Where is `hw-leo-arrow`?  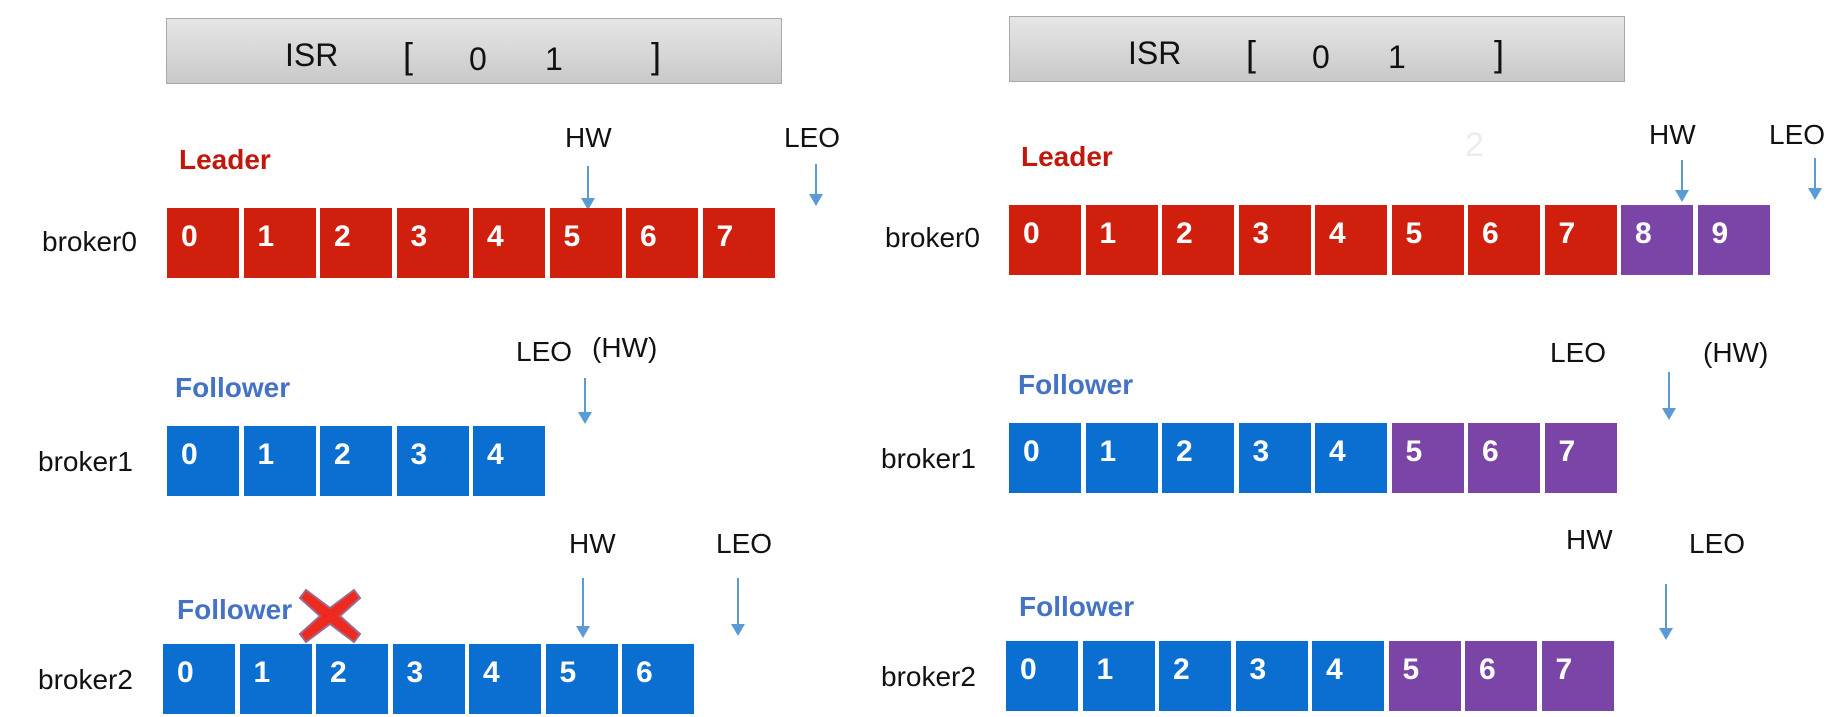
hw-leo-arrow is located at coordinates (1666, 612).